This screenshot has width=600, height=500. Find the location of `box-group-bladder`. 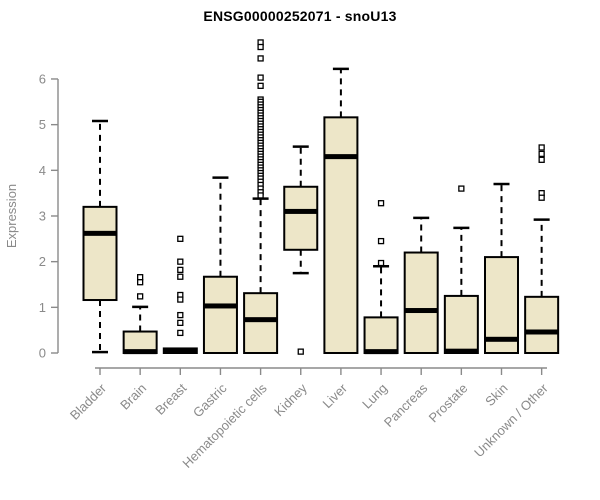

box-group-bladder is located at coordinates (100, 236).